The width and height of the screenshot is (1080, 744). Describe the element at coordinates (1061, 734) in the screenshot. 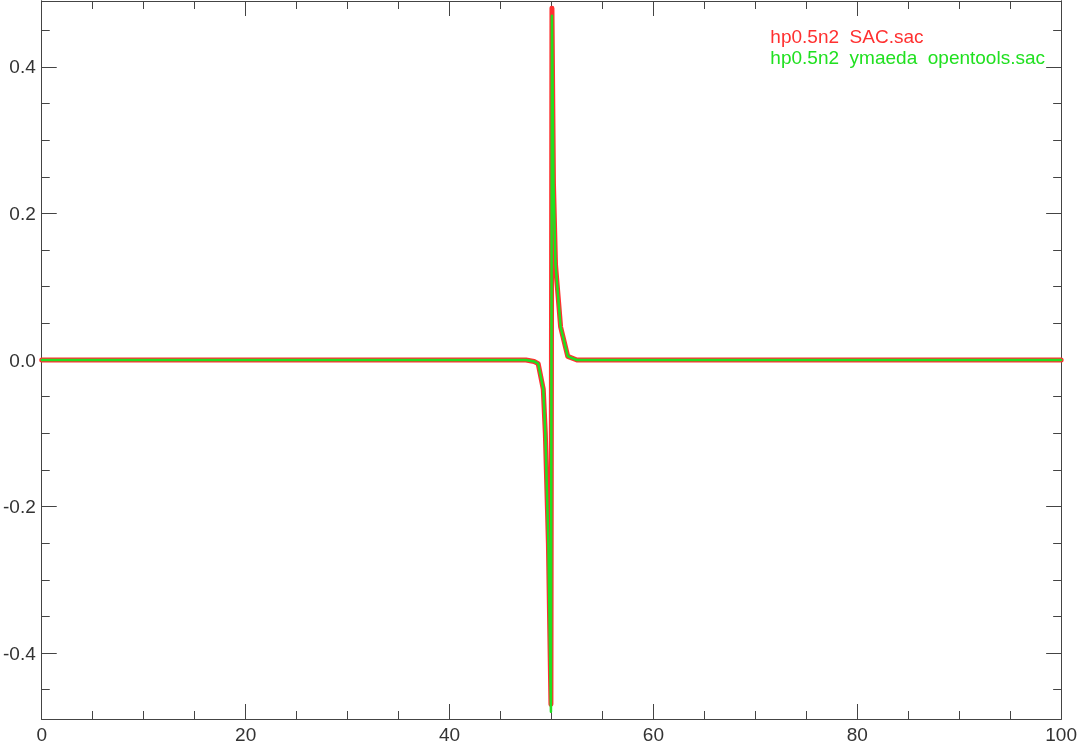

I see `x-tick-label: 100` at that location.